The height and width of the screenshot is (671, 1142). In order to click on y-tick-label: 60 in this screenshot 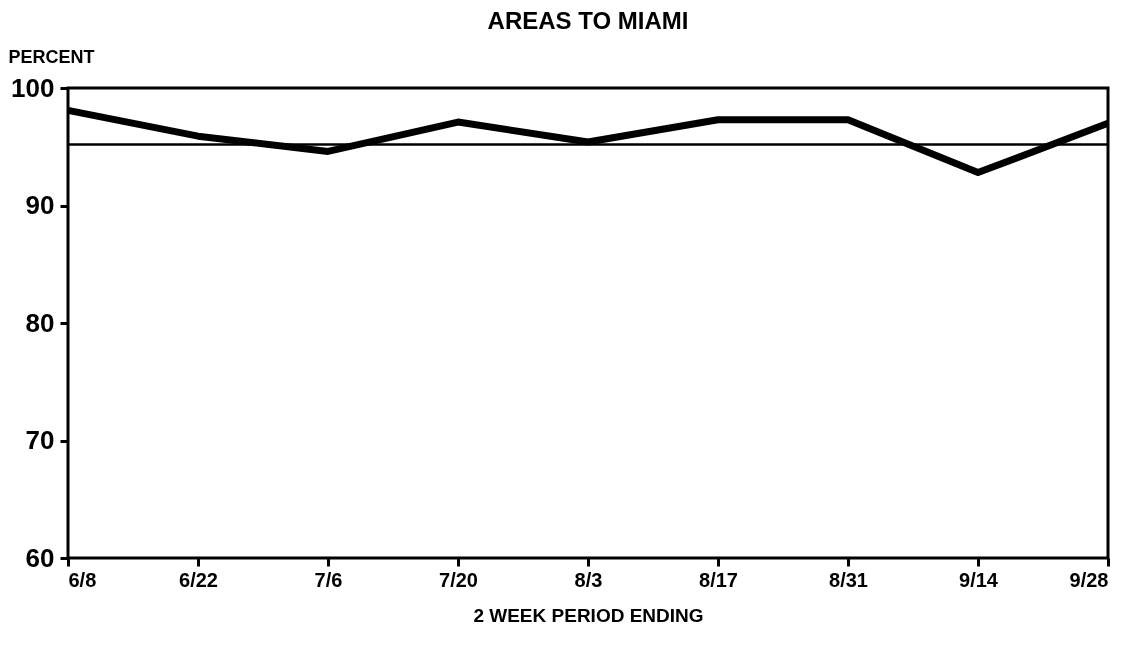, I will do `click(40, 557)`.